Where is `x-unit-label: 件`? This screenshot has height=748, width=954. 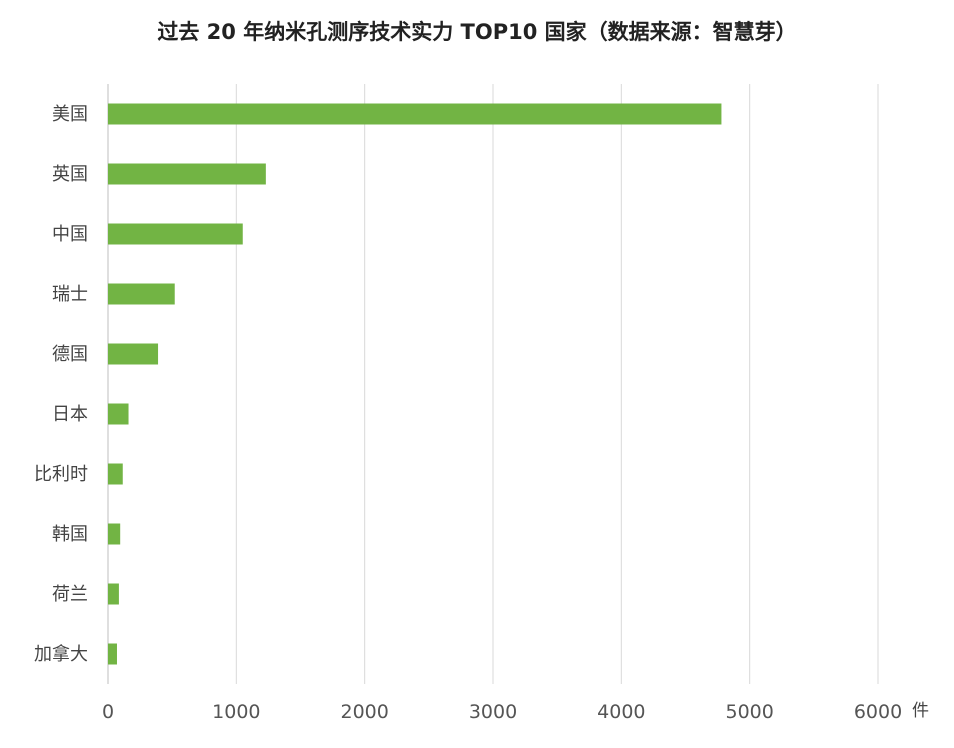 x-unit-label: 件 is located at coordinates (920, 711).